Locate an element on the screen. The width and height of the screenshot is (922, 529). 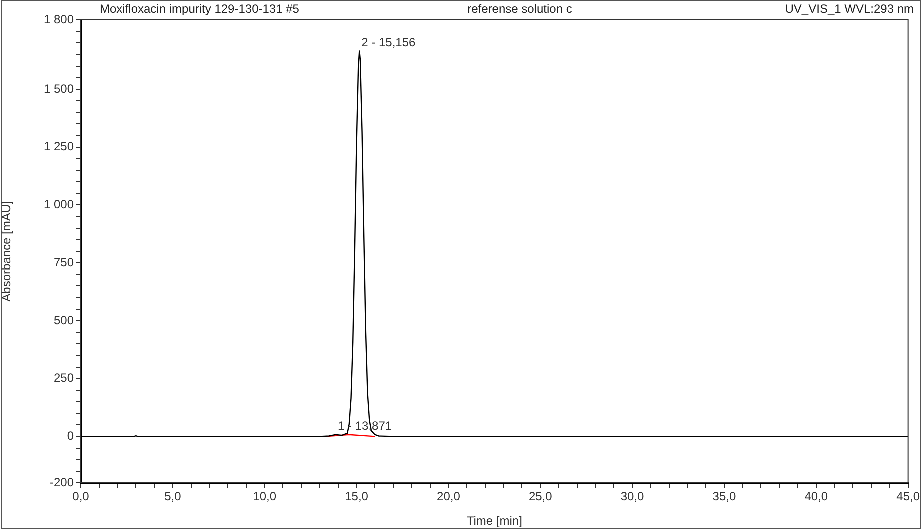
x-tick-label: 5,0 is located at coordinates (173, 497).